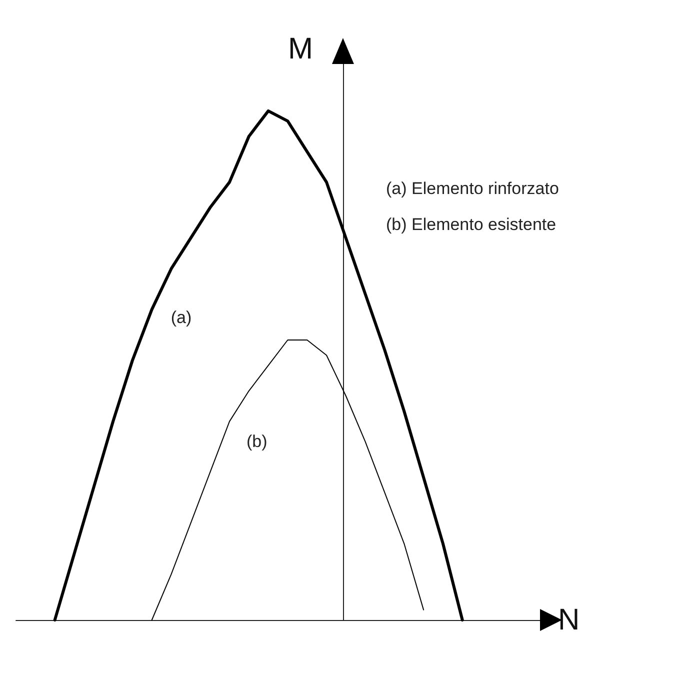  I want to click on series-label: (a), so click(181, 317).